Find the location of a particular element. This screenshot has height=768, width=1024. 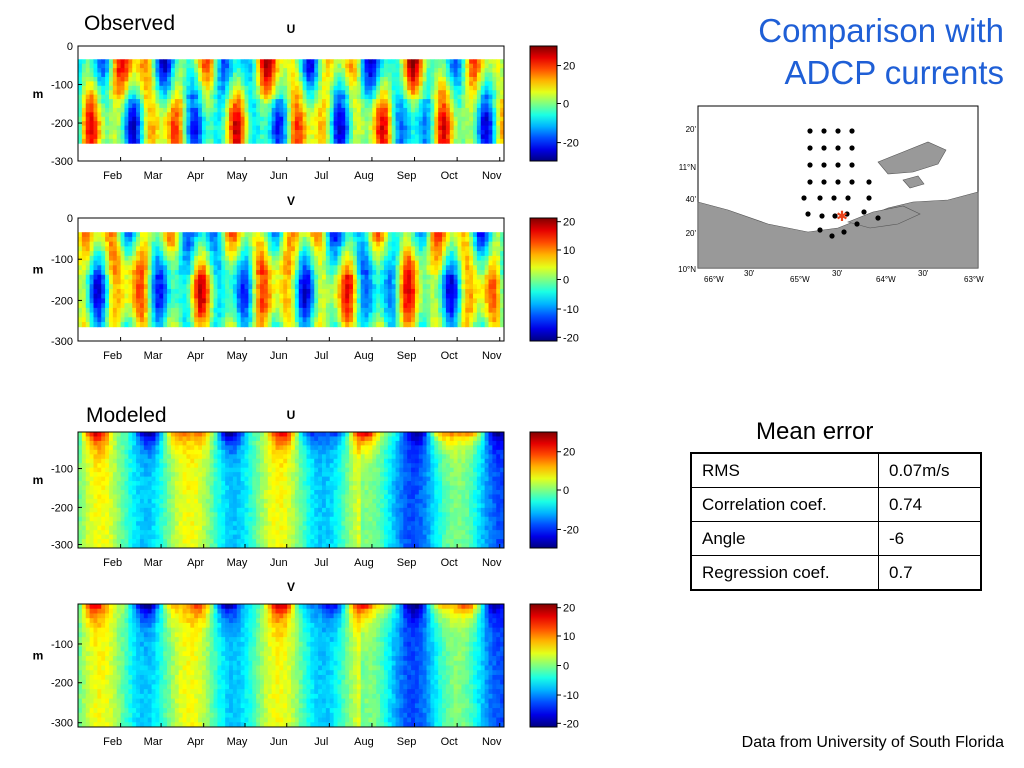

latitude-label: 10°N is located at coordinates (687, 269).